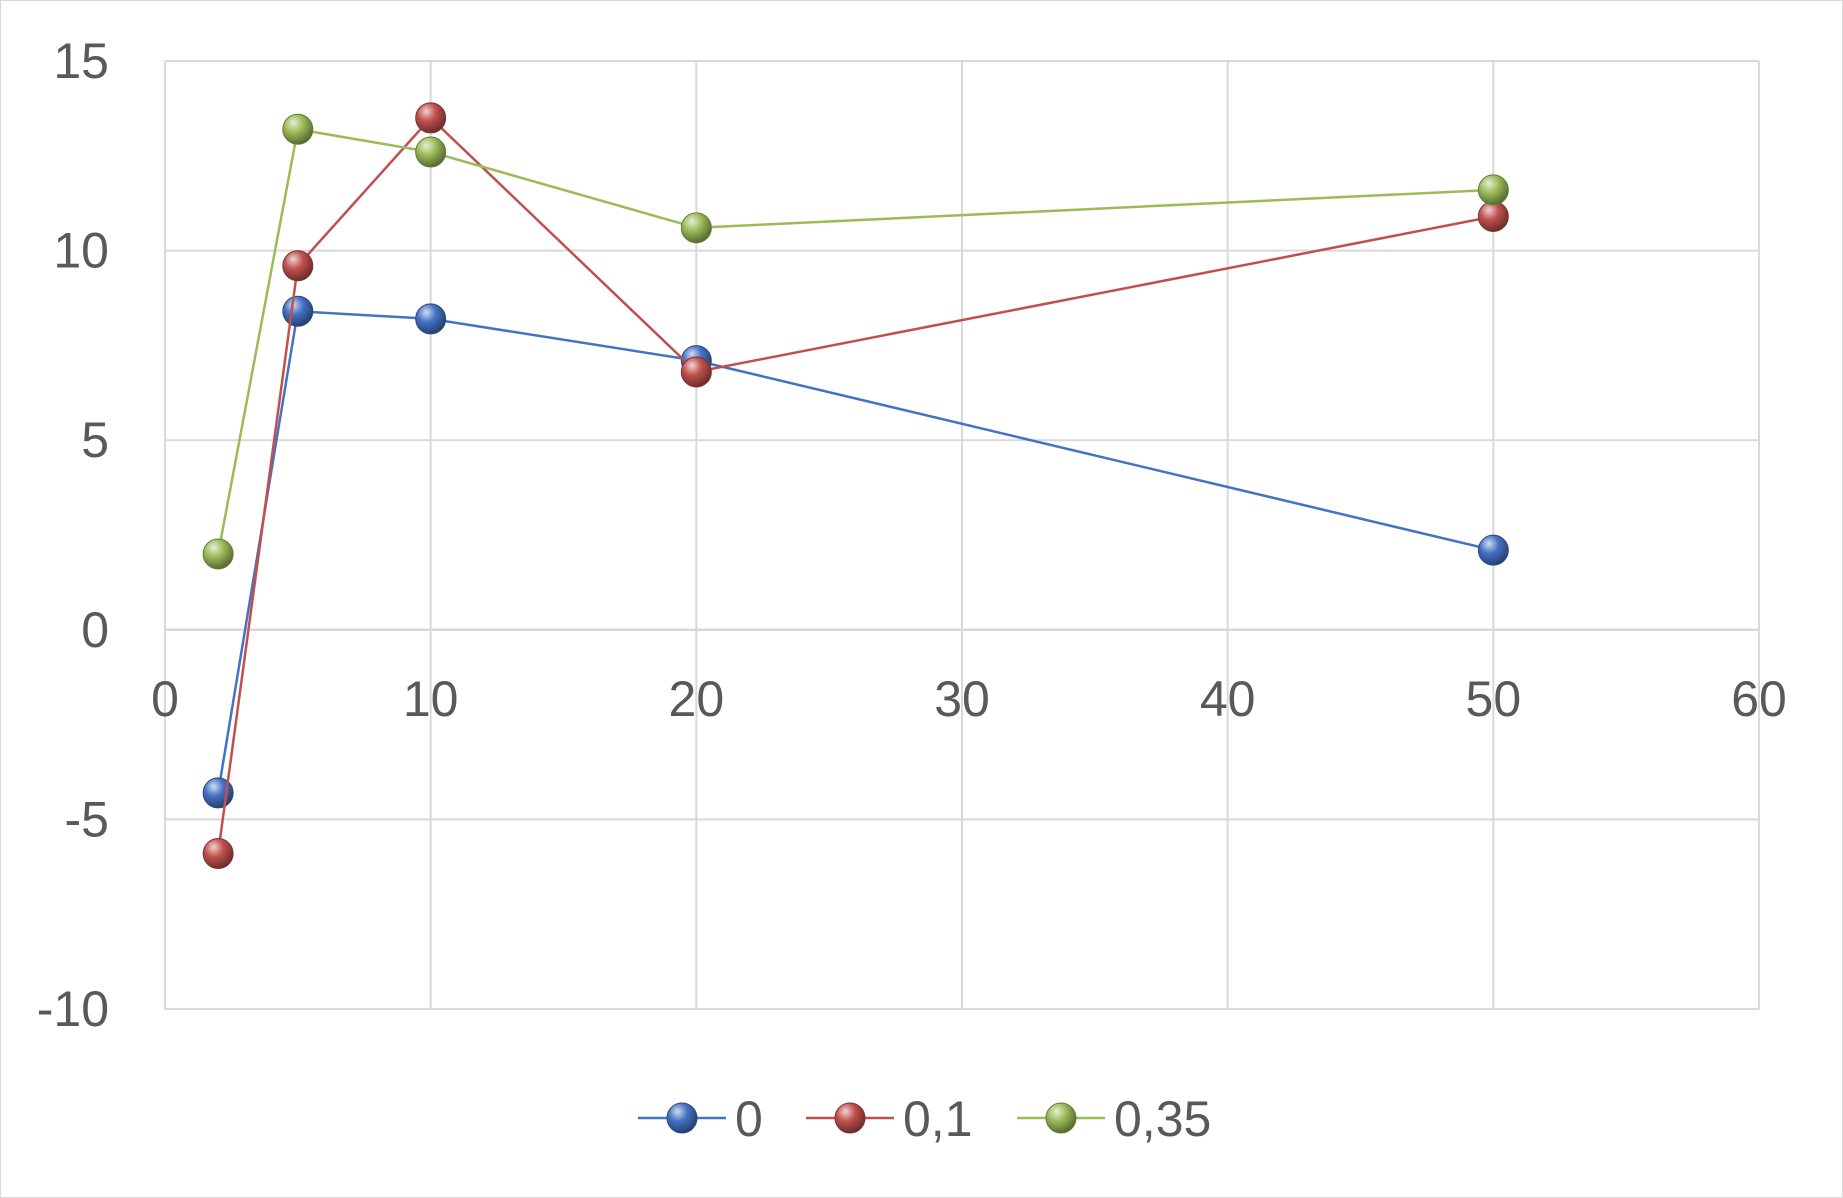 The image size is (1843, 1198). I want to click on legend-label: 0,1, so click(938, 1119).